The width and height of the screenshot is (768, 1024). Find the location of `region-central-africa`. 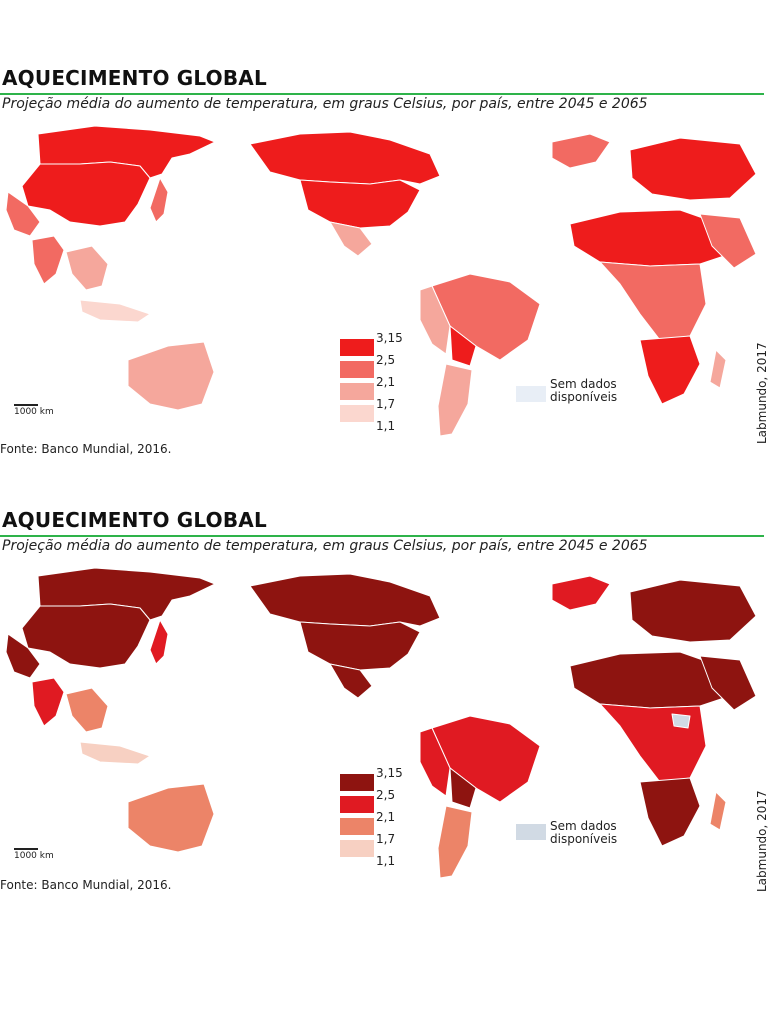

region-central-africa is located at coordinates (653, 301).